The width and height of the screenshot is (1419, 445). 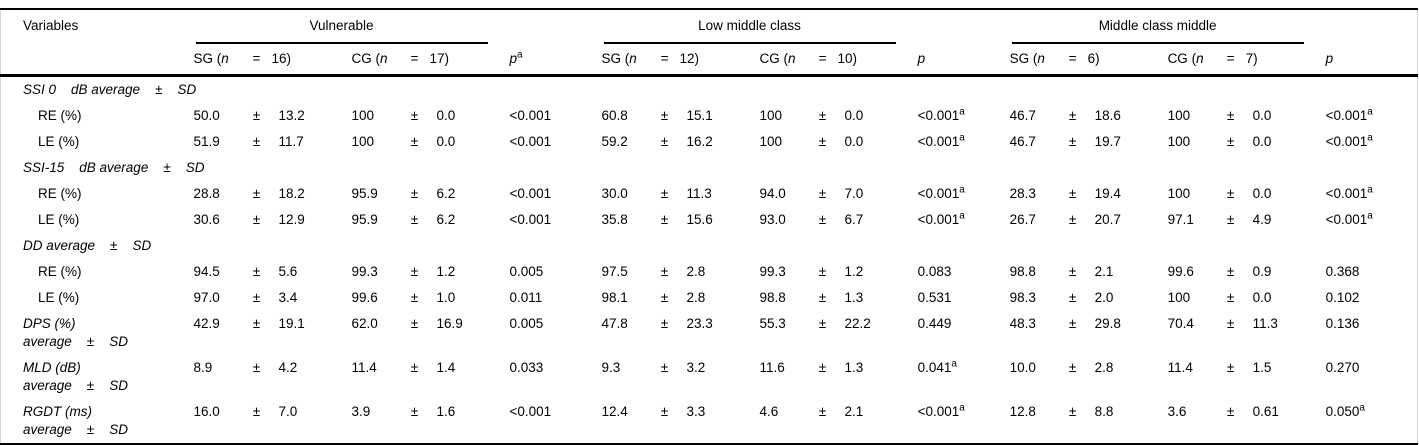 What do you see at coordinates (60, 271) in the screenshot?
I see `row-label-line1: RE (%)` at bounding box center [60, 271].